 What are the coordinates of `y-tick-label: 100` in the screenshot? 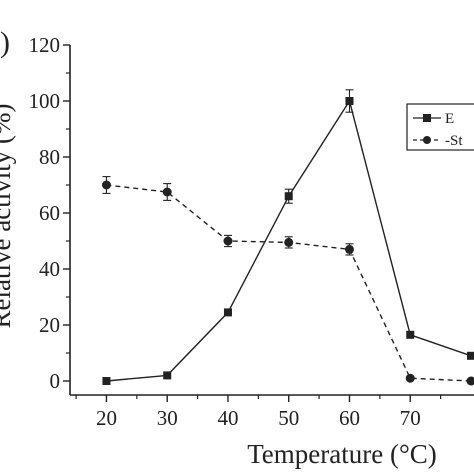 It's located at (45, 101).